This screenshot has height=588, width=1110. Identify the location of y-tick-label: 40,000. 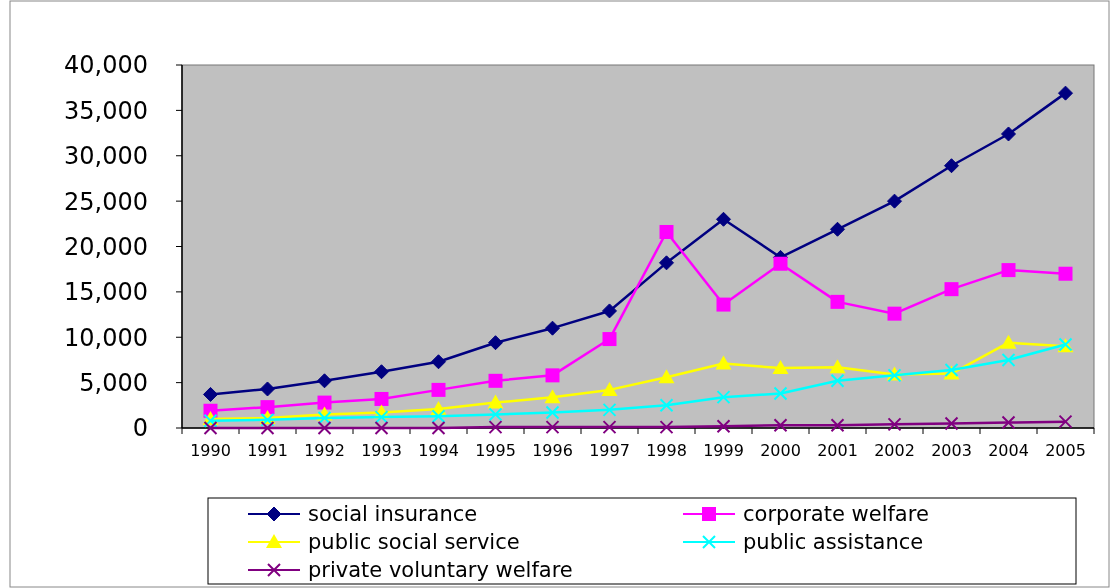
(106, 65).